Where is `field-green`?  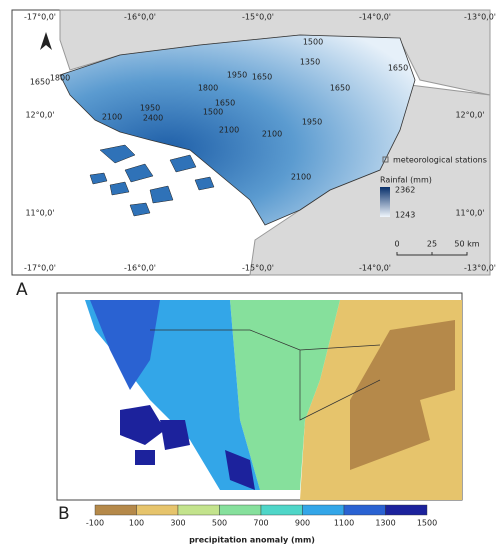
field-green is located at coordinates (285, 395).